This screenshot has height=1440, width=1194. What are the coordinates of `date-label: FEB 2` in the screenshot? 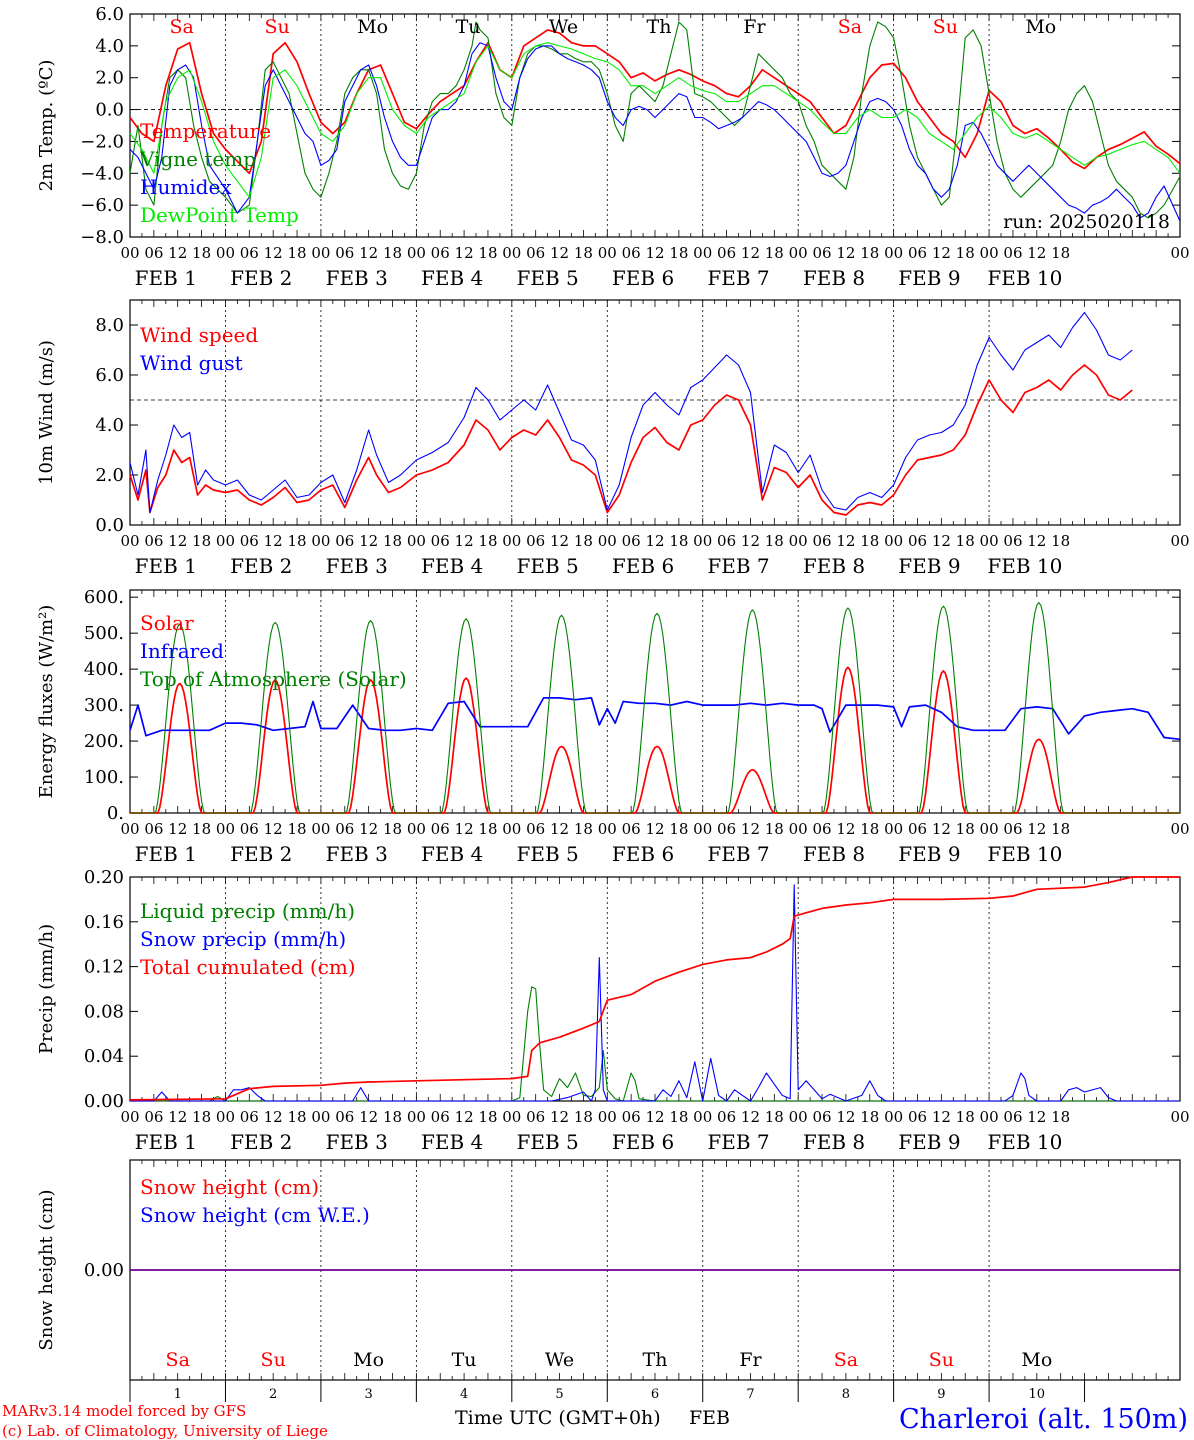 It's located at (261, 1142).